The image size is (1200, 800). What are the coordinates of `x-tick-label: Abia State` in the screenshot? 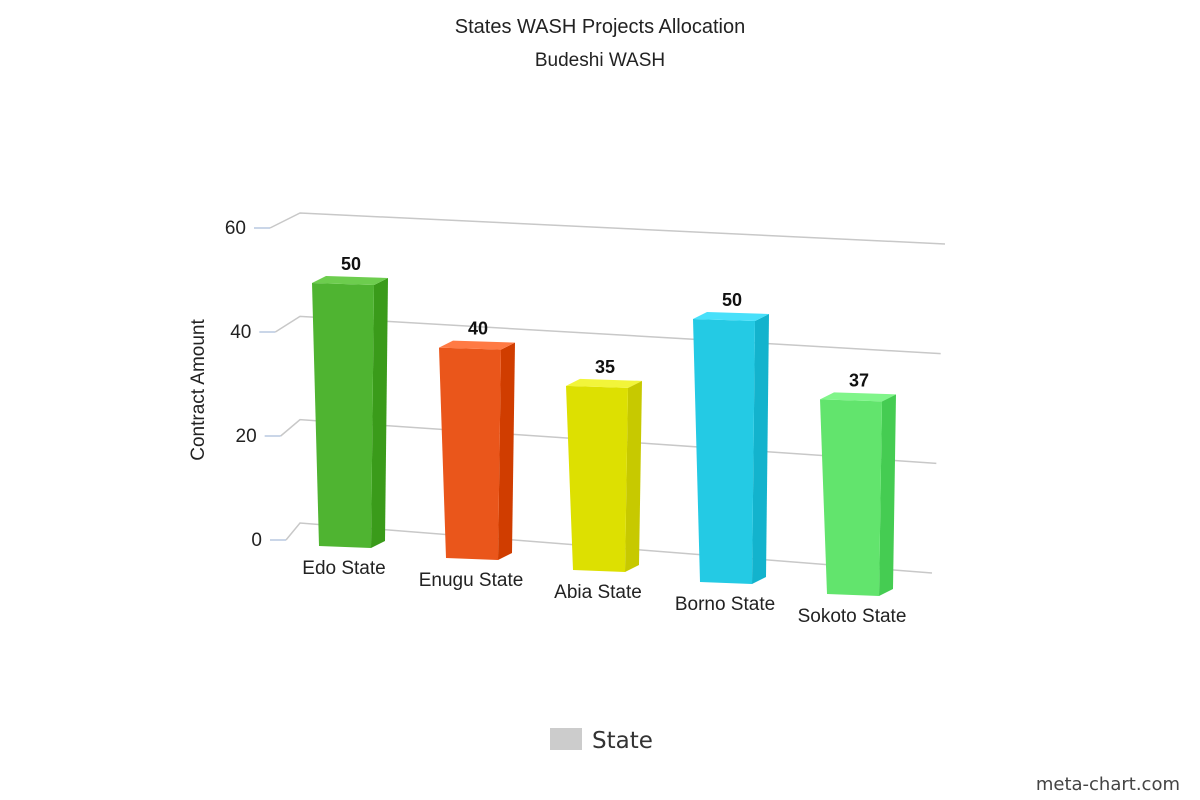 It's located at (598, 592).